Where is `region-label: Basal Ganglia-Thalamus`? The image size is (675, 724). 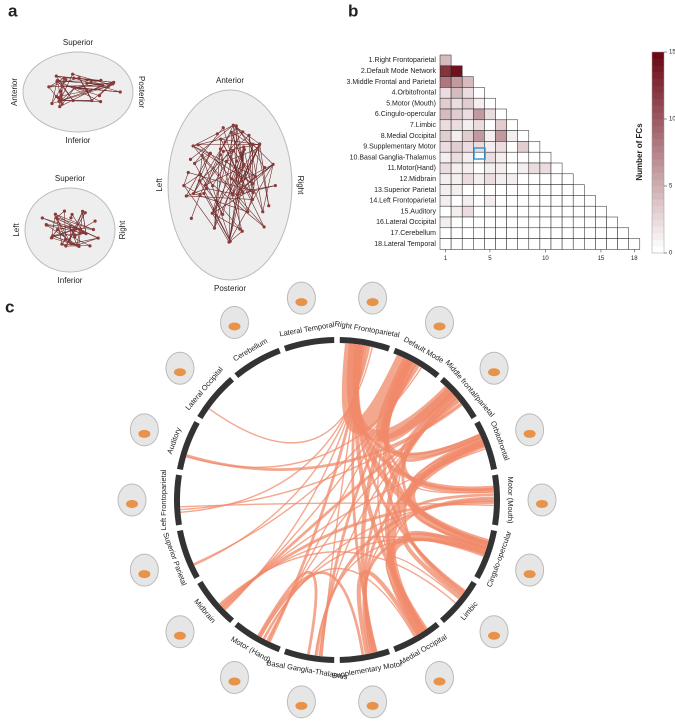 region-label: Basal Ganglia-Thalamus is located at coordinates (307, 669).